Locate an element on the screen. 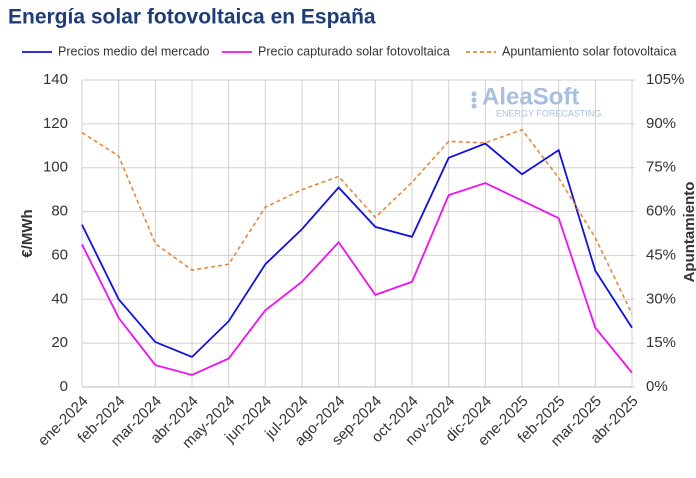  y2-tick-label: 15% is located at coordinates (661, 342).